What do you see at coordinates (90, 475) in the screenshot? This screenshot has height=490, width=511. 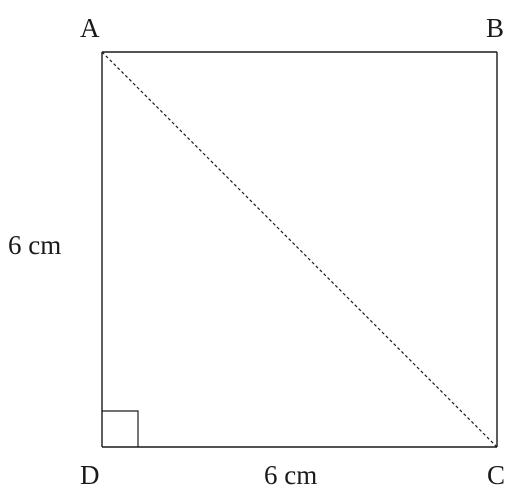 I see `vertex-label-d: D` at bounding box center [90, 475].